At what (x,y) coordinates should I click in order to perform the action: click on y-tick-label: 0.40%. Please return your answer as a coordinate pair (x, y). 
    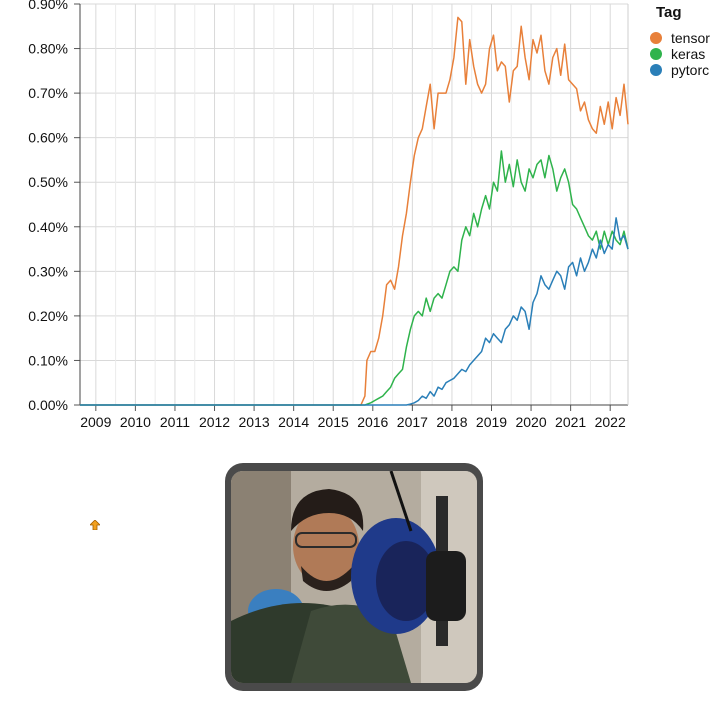
    Looking at the image, I should click on (48, 227).